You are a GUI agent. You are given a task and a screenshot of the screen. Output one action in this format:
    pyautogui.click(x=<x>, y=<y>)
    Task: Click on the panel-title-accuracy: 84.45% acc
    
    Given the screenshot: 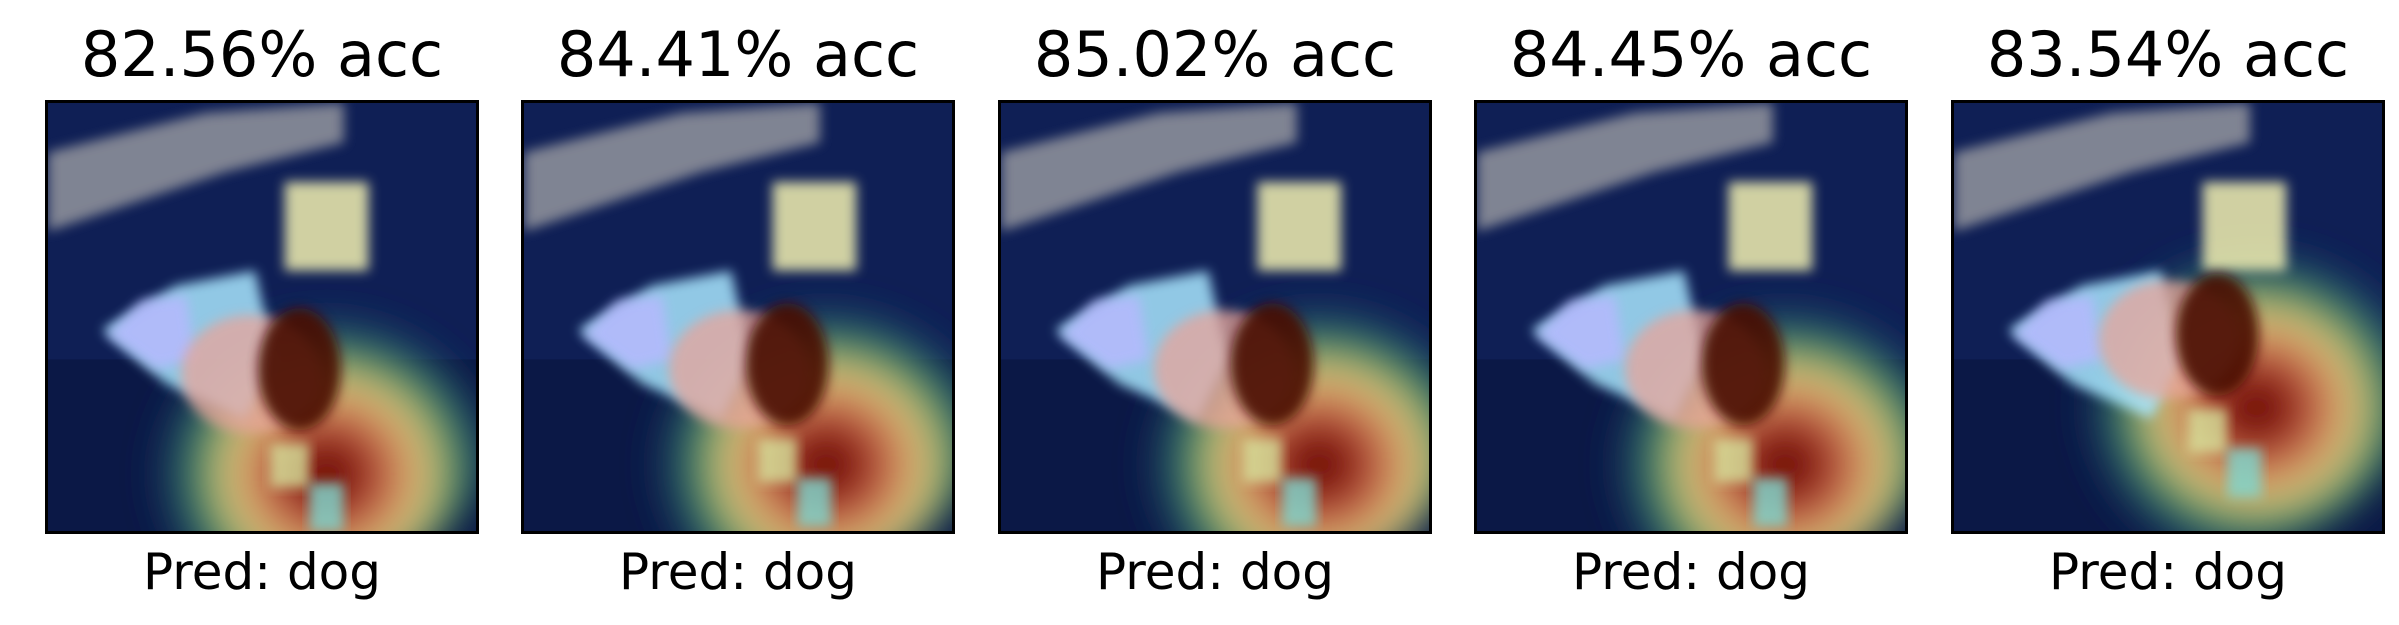 What is the action you would take?
    pyautogui.click(x=1691, y=54)
    